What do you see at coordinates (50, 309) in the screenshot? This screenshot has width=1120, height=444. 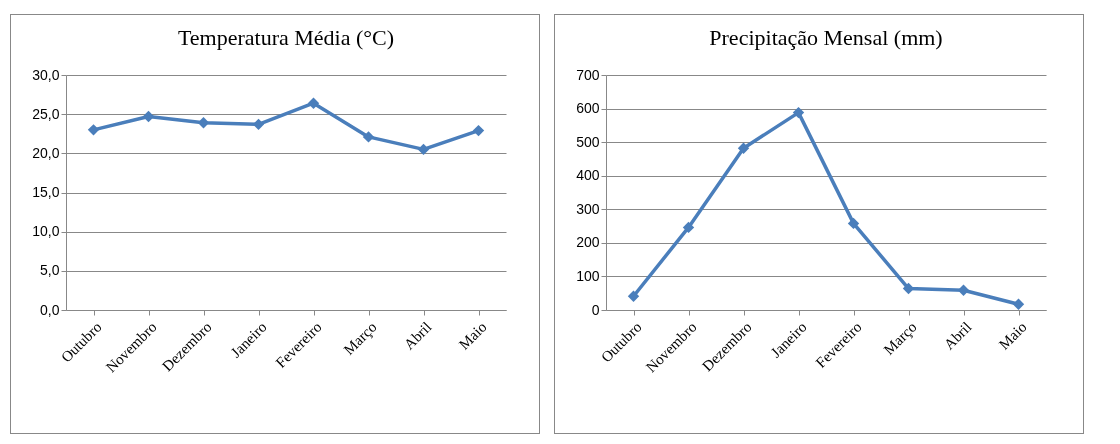 I see `y-tick-label: 0,0` at bounding box center [50, 309].